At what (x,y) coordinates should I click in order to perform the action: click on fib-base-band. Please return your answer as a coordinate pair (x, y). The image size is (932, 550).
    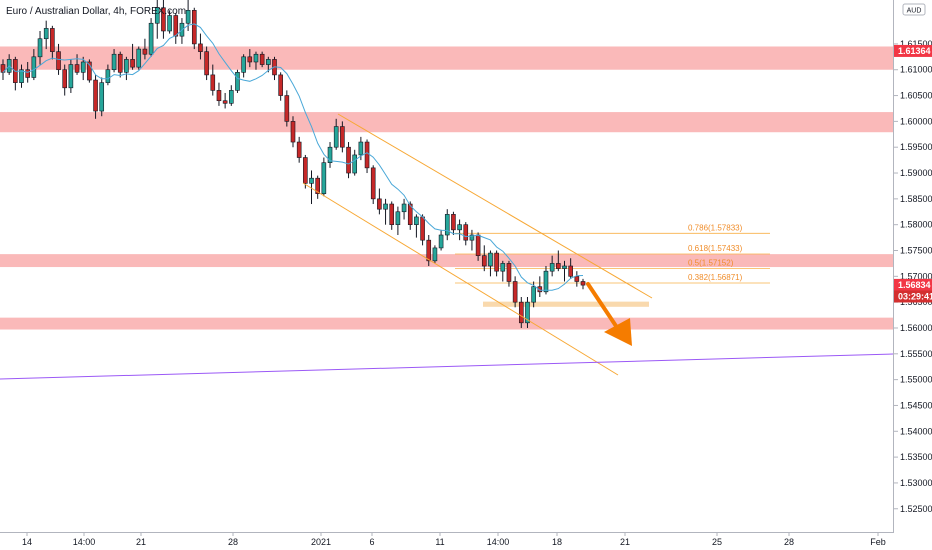
    Looking at the image, I should click on (566, 304).